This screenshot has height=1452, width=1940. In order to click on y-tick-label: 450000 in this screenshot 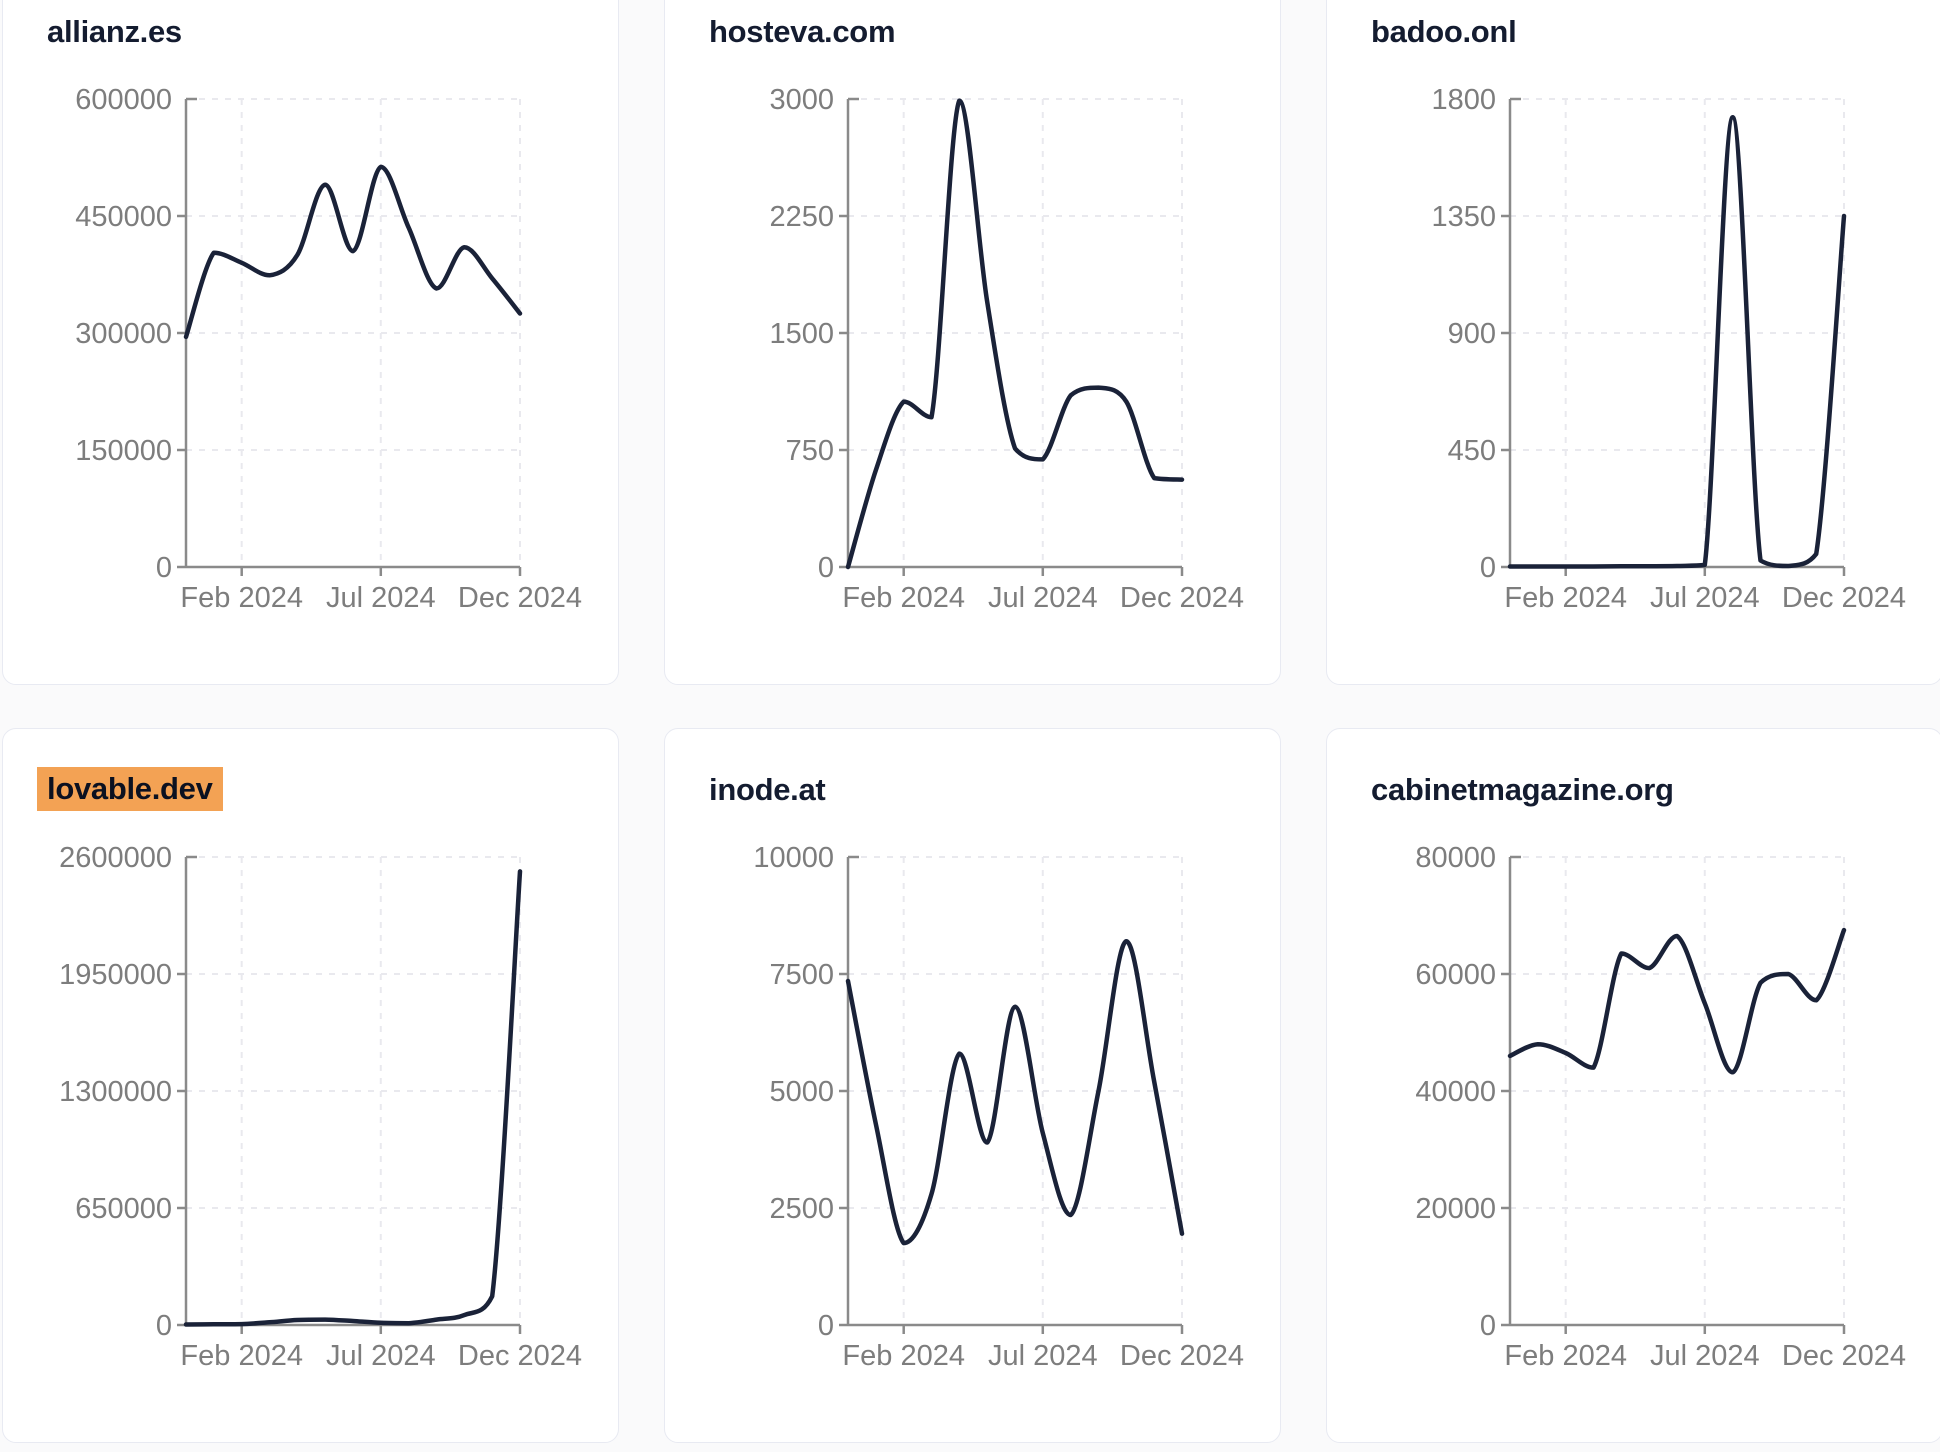, I will do `click(123, 217)`.